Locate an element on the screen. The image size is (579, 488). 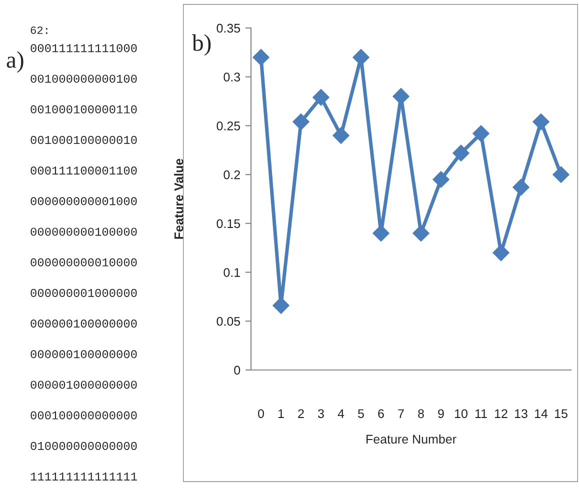
x-tick-label: 14 is located at coordinates (541, 413).